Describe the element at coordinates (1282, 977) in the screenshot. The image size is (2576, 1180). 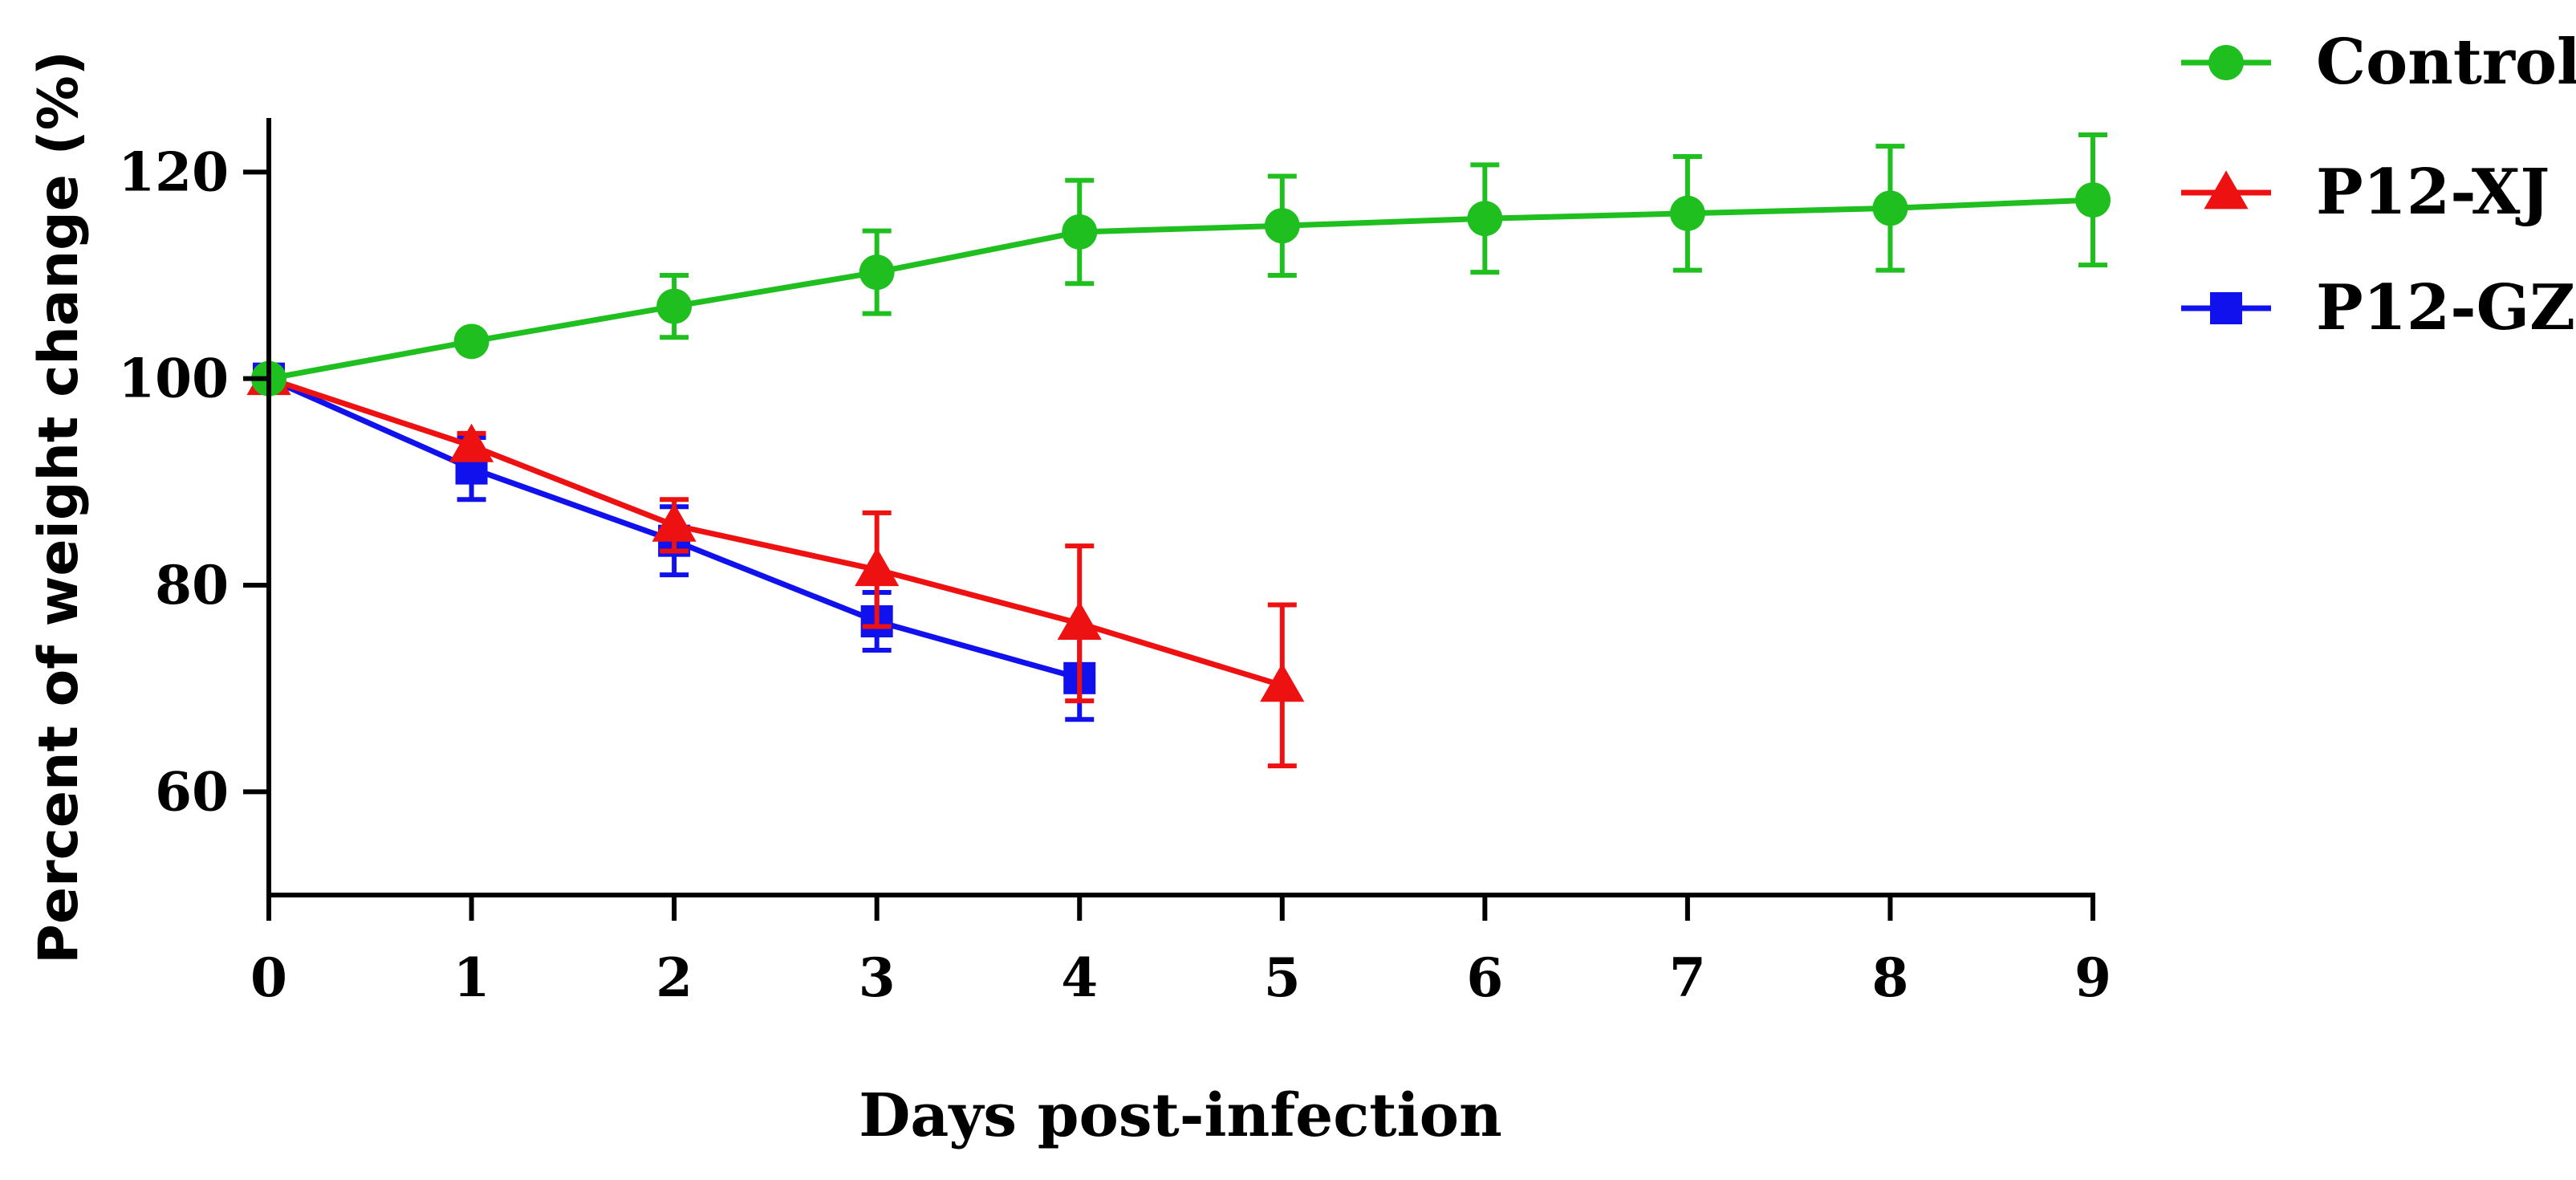
I see `x-tick-label-5: 5` at that location.